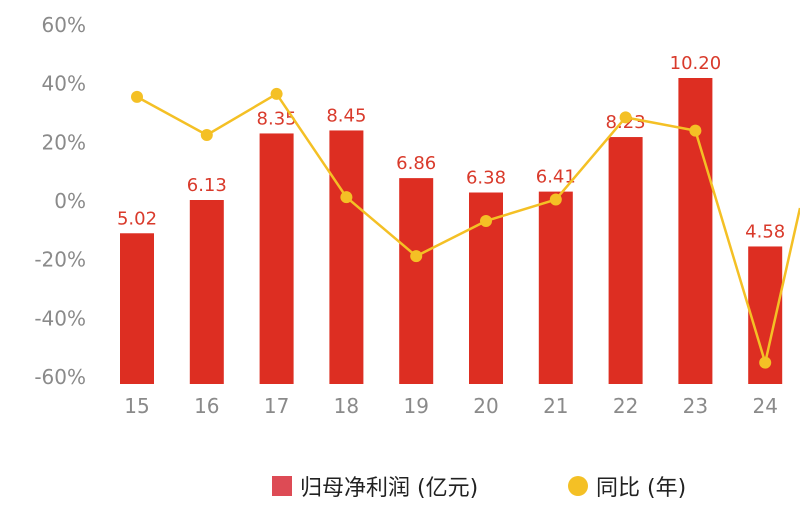  What do you see at coordinates (64, 25) in the screenshot?
I see `y-tick-label: 60%` at bounding box center [64, 25].